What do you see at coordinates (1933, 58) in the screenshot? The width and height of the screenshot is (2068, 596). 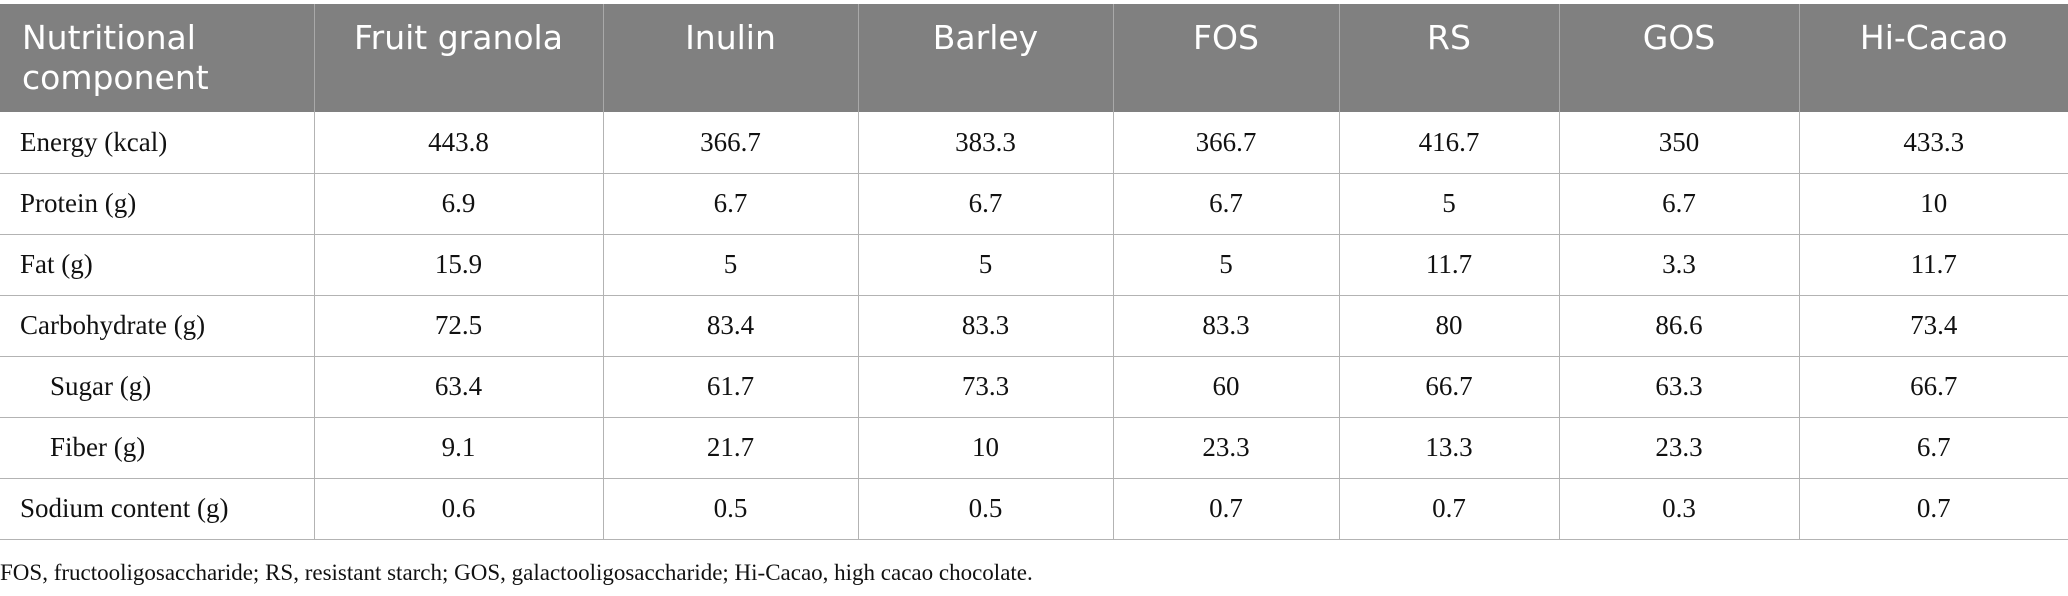 I see `column-header-hi-cacao: Hi-Cacao` at bounding box center [1933, 58].